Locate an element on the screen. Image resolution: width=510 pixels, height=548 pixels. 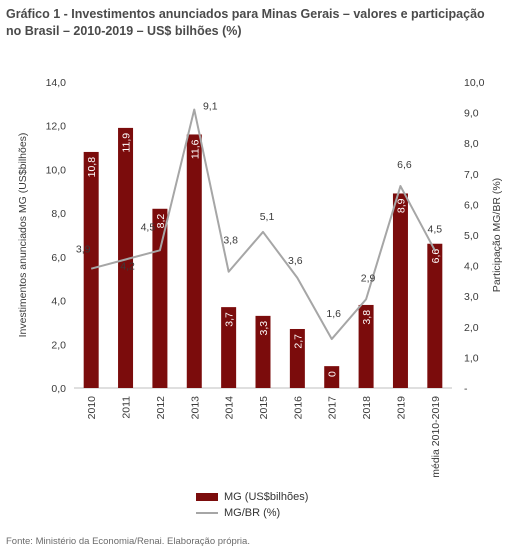
x-tick-label: 2012 is located at coordinates (161, 408).